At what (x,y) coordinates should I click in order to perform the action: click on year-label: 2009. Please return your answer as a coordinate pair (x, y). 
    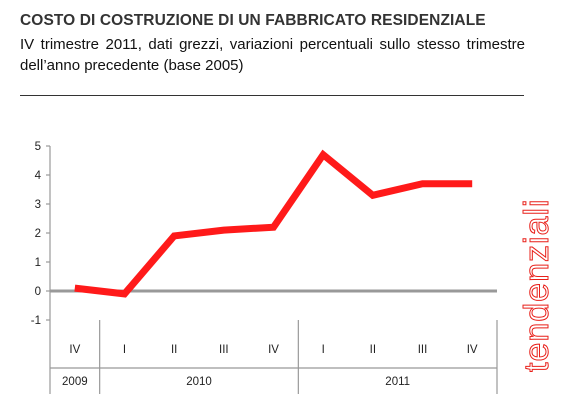
    Looking at the image, I should click on (75, 382).